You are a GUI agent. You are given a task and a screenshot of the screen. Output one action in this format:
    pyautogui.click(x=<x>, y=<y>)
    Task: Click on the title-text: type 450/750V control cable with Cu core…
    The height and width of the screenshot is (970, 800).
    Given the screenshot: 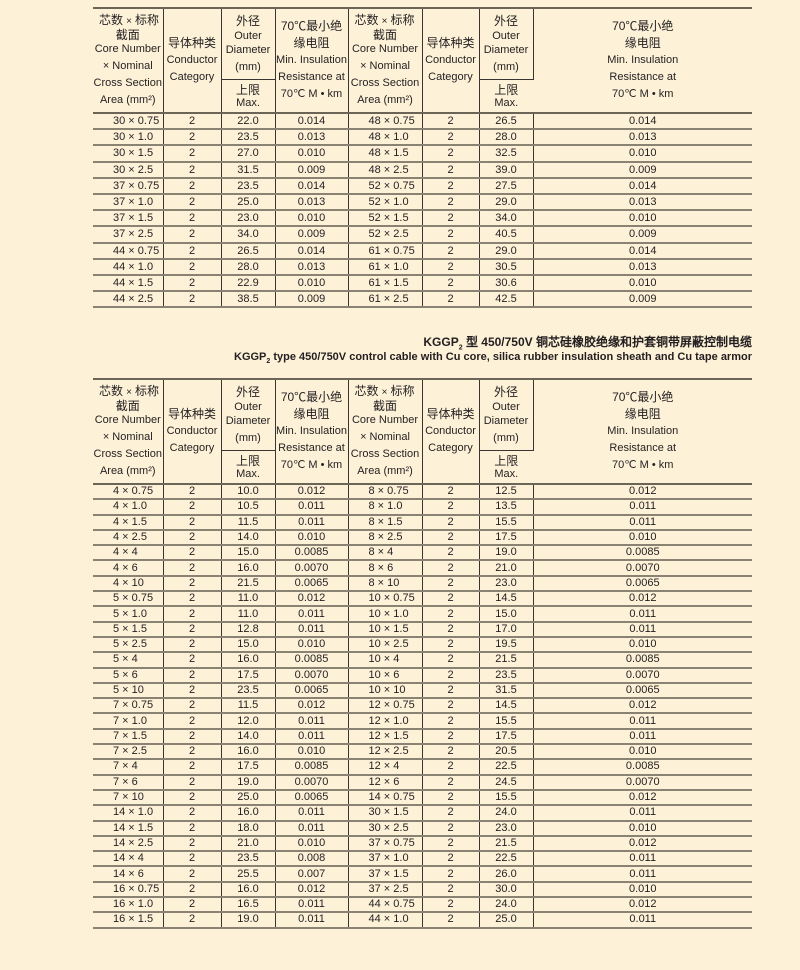 What is the action you would take?
    pyautogui.click(x=511, y=357)
    